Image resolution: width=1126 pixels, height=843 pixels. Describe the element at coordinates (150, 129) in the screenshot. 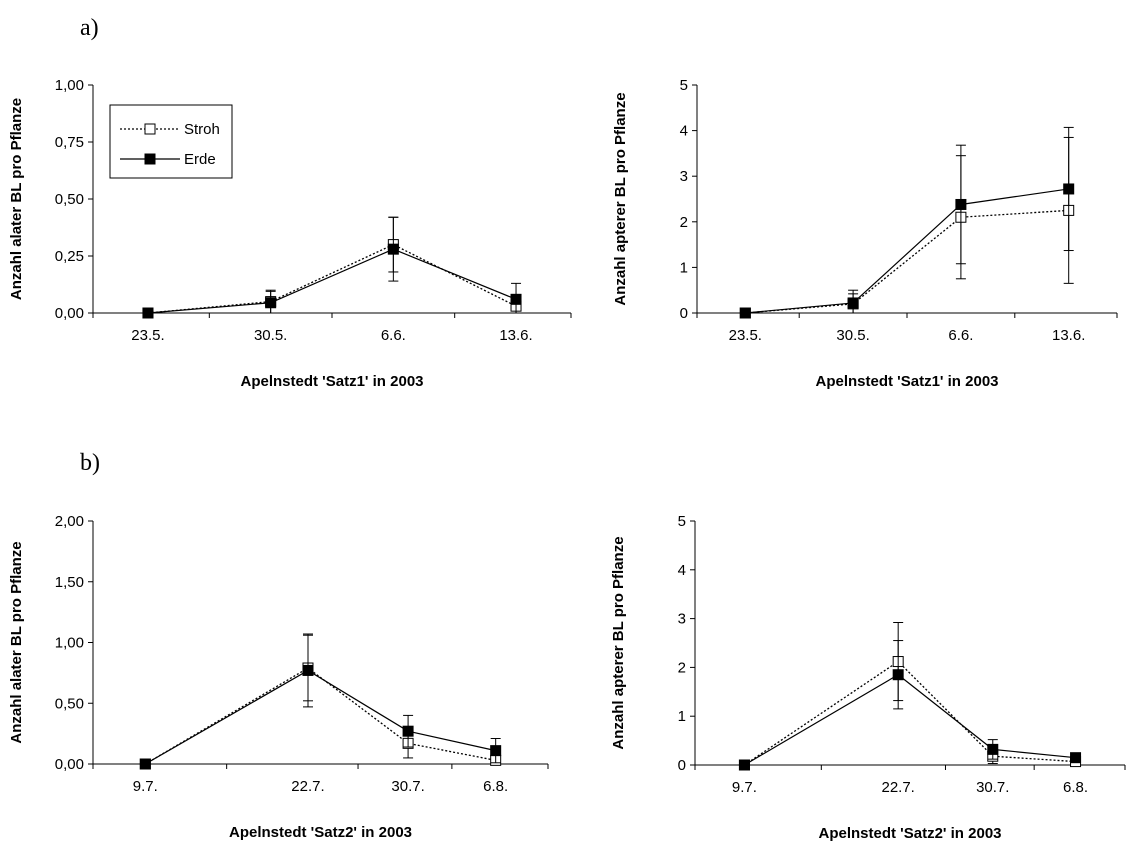

I see `legend-marker-stroh` at that location.